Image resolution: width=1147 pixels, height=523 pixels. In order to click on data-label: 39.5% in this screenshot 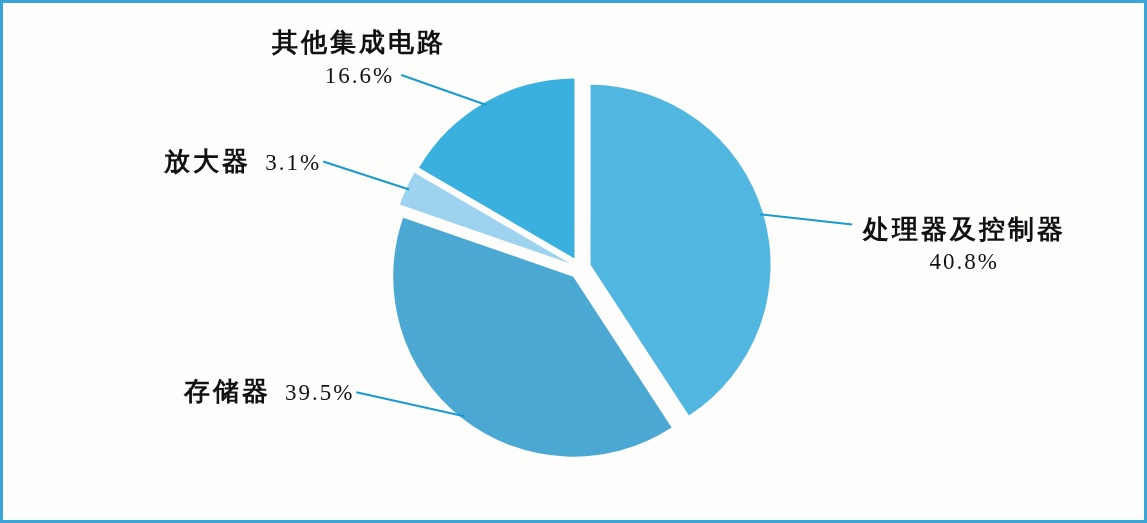, I will do `click(319, 393)`.